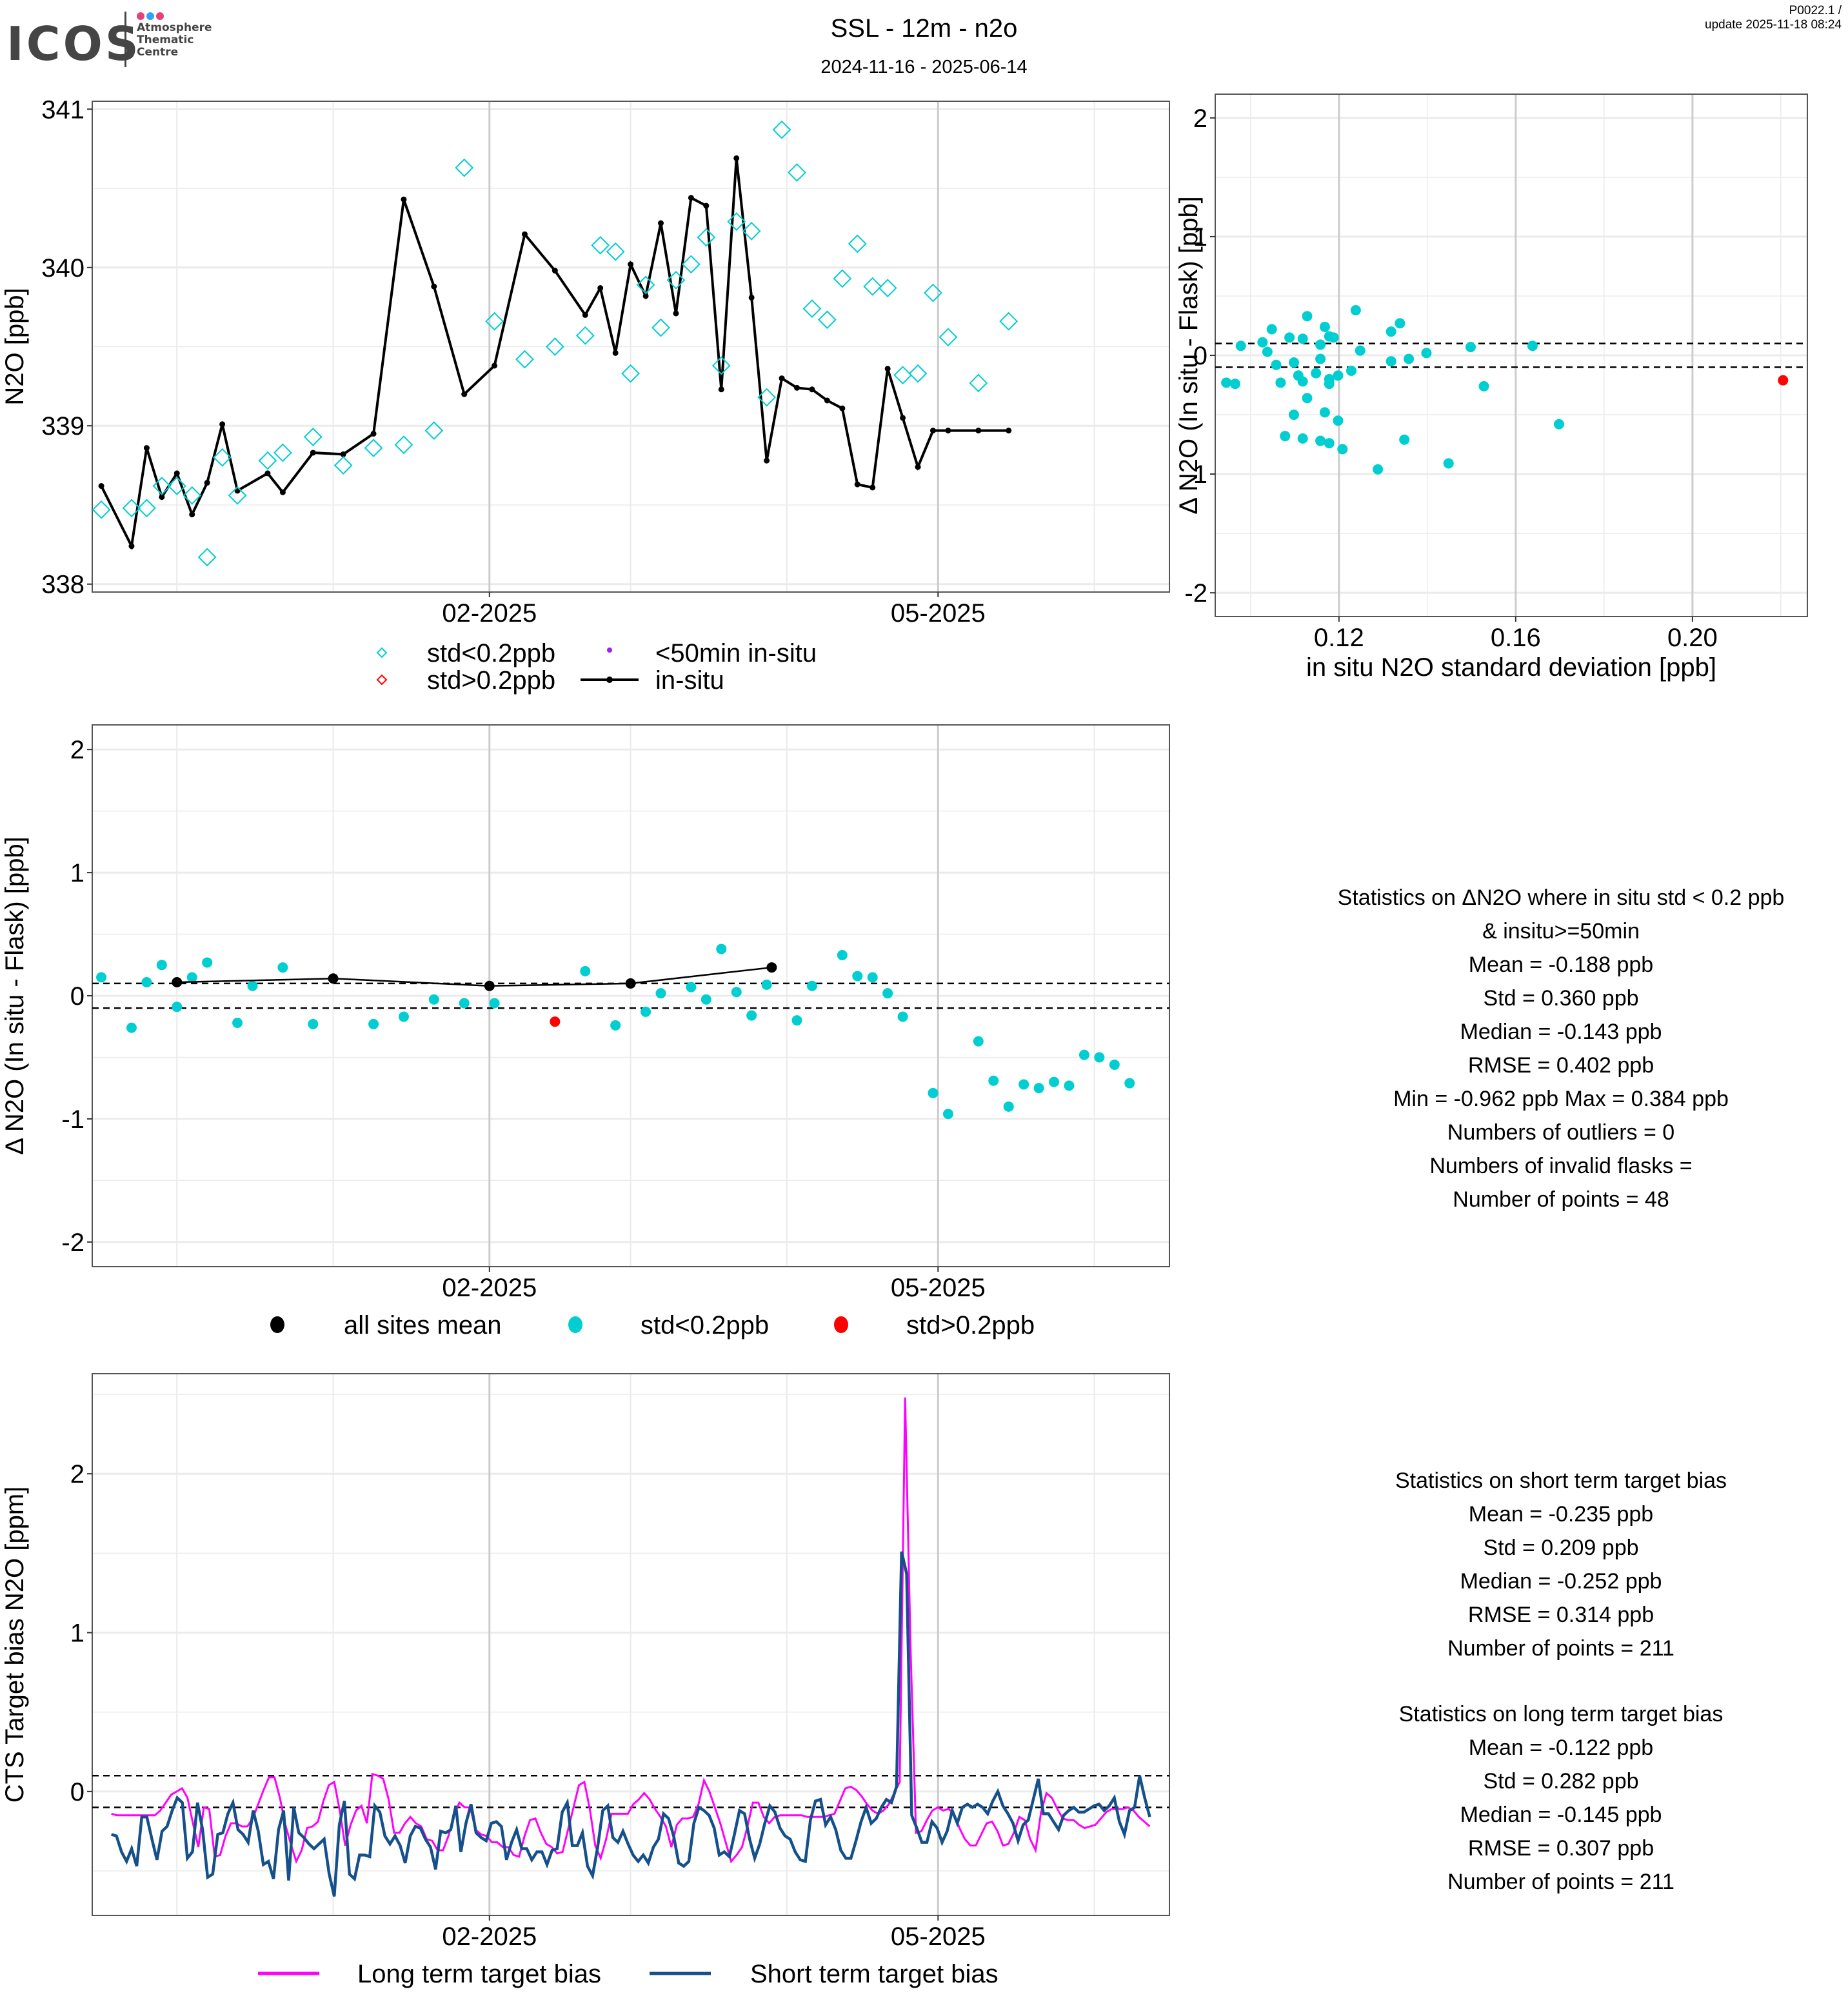  What do you see at coordinates (1561, 1882) in the screenshot?
I see `stats-line: Number of points = 211` at bounding box center [1561, 1882].